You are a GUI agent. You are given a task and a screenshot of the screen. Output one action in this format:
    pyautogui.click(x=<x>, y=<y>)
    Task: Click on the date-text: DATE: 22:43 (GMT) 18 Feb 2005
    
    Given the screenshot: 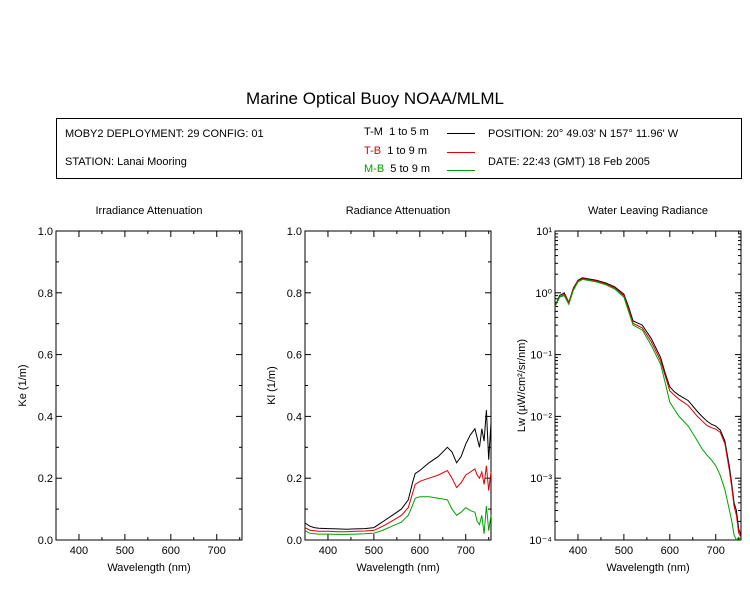 What is the action you would take?
    pyautogui.click(x=569, y=162)
    